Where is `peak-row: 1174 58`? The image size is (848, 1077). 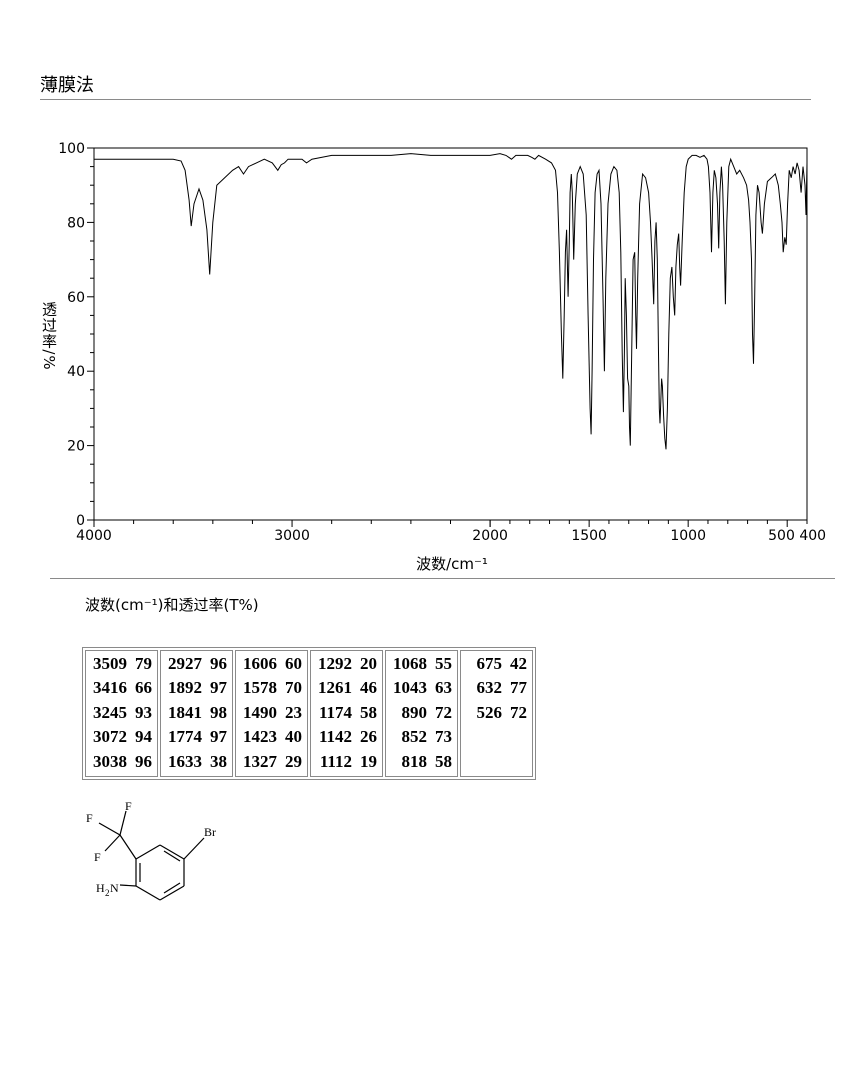
peak-row: 1174 58 is located at coordinates (346, 713).